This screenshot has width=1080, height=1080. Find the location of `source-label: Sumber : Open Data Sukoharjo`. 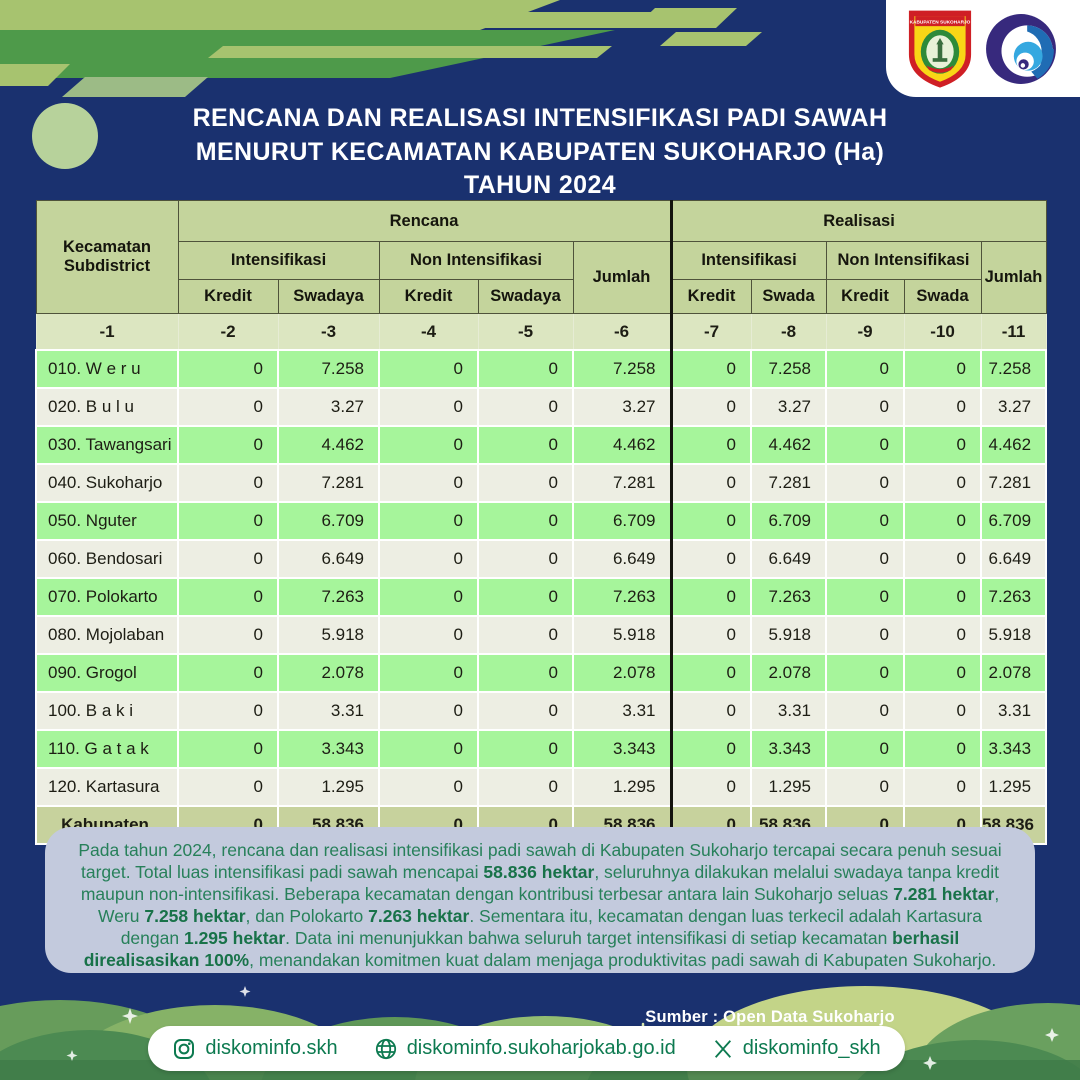

source-label: Sumber : Open Data Sukoharjo is located at coordinates (770, 1017).